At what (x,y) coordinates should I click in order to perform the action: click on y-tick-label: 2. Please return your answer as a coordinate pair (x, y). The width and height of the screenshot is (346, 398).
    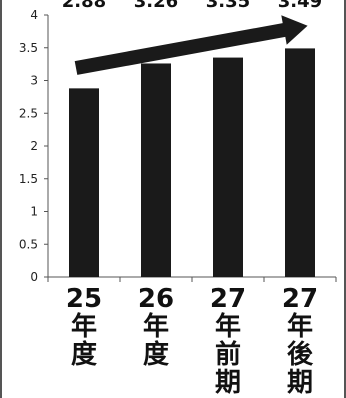
    Looking at the image, I should click on (34, 146).